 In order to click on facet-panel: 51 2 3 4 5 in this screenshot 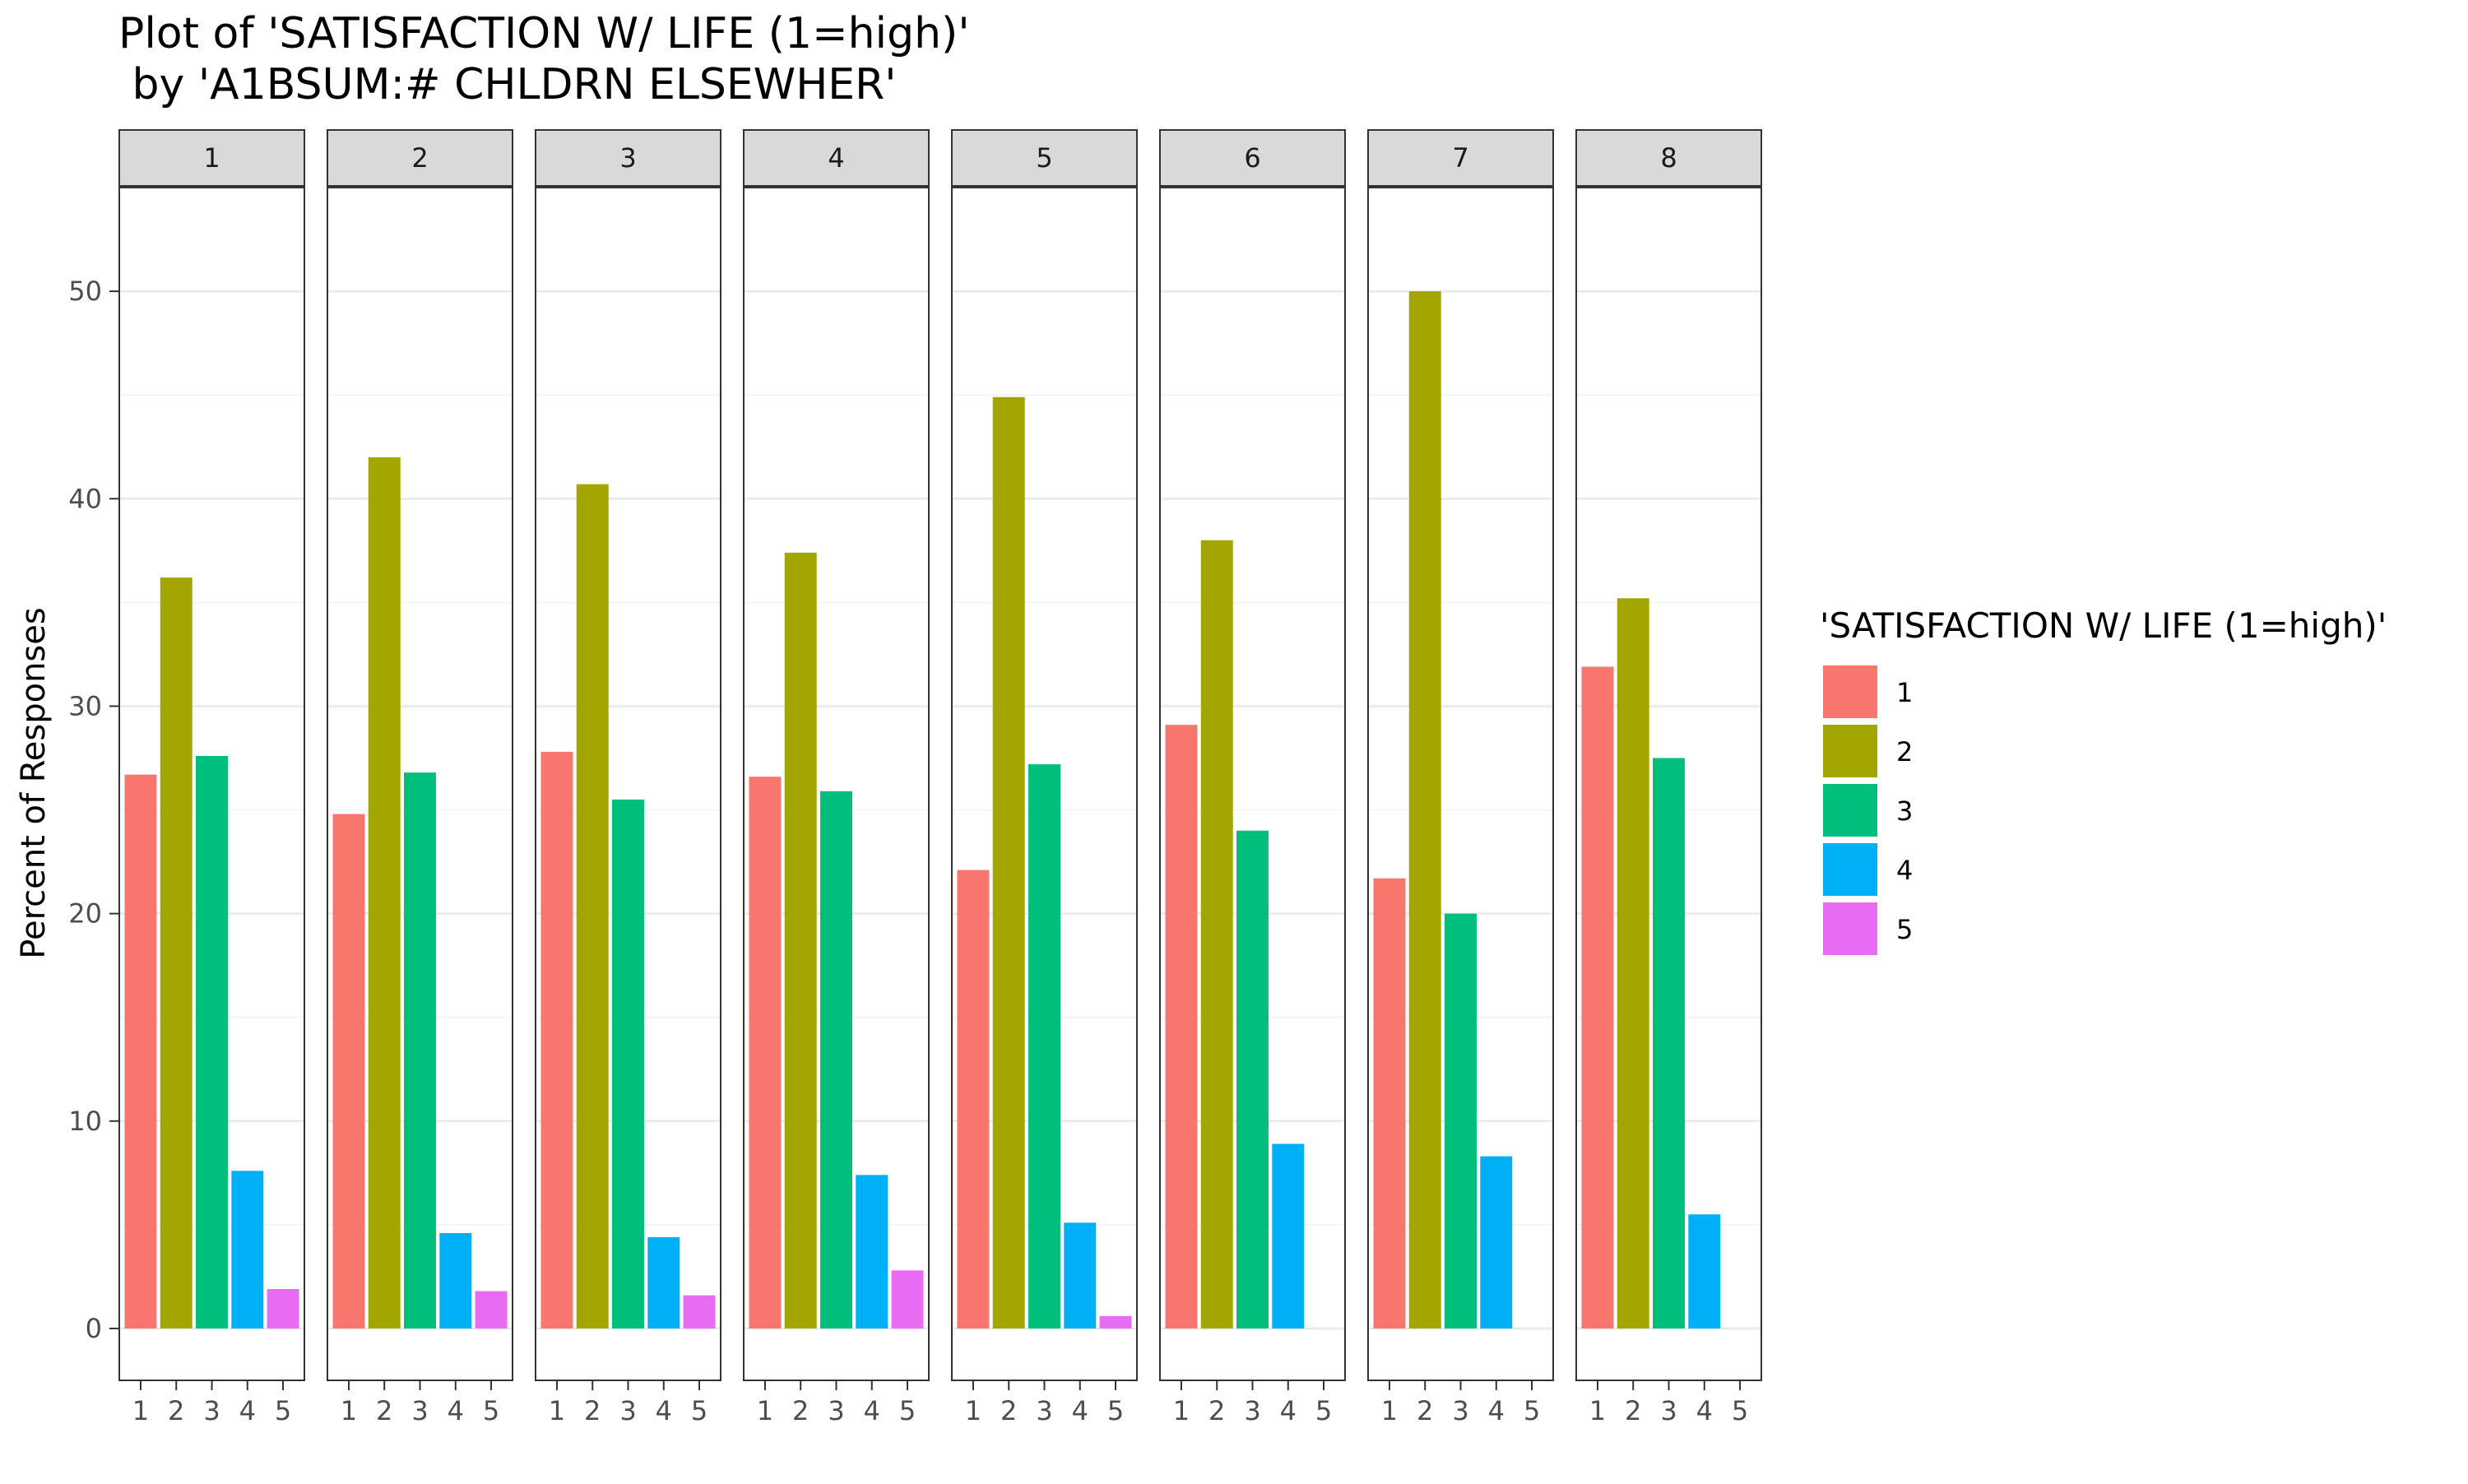, I will do `click(1044, 777)`.